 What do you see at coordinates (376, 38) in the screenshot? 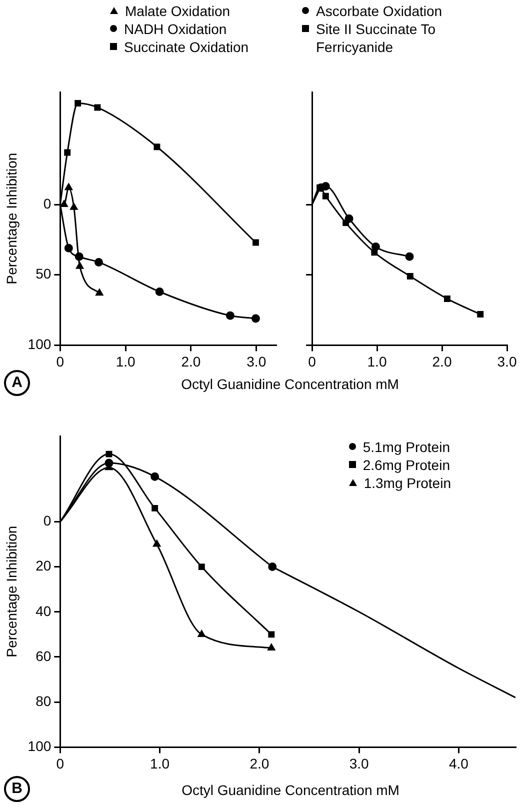
I see `legend-label: Site II Succinate To Ferricyanide` at bounding box center [376, 38].